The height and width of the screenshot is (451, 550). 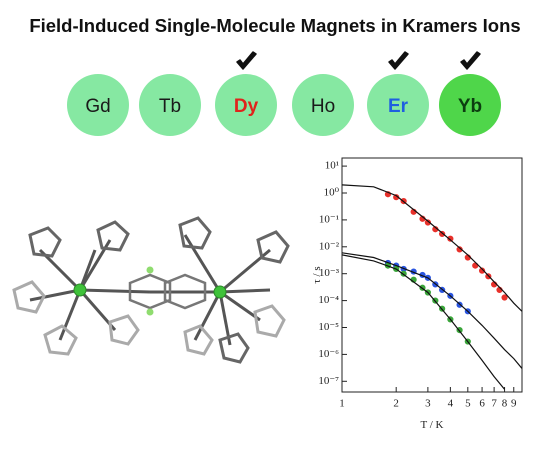 What do you see at coordinates (431, 425) in the screenshot?
I see `x-axis-label: T / K` at bounding box center [431, 425].